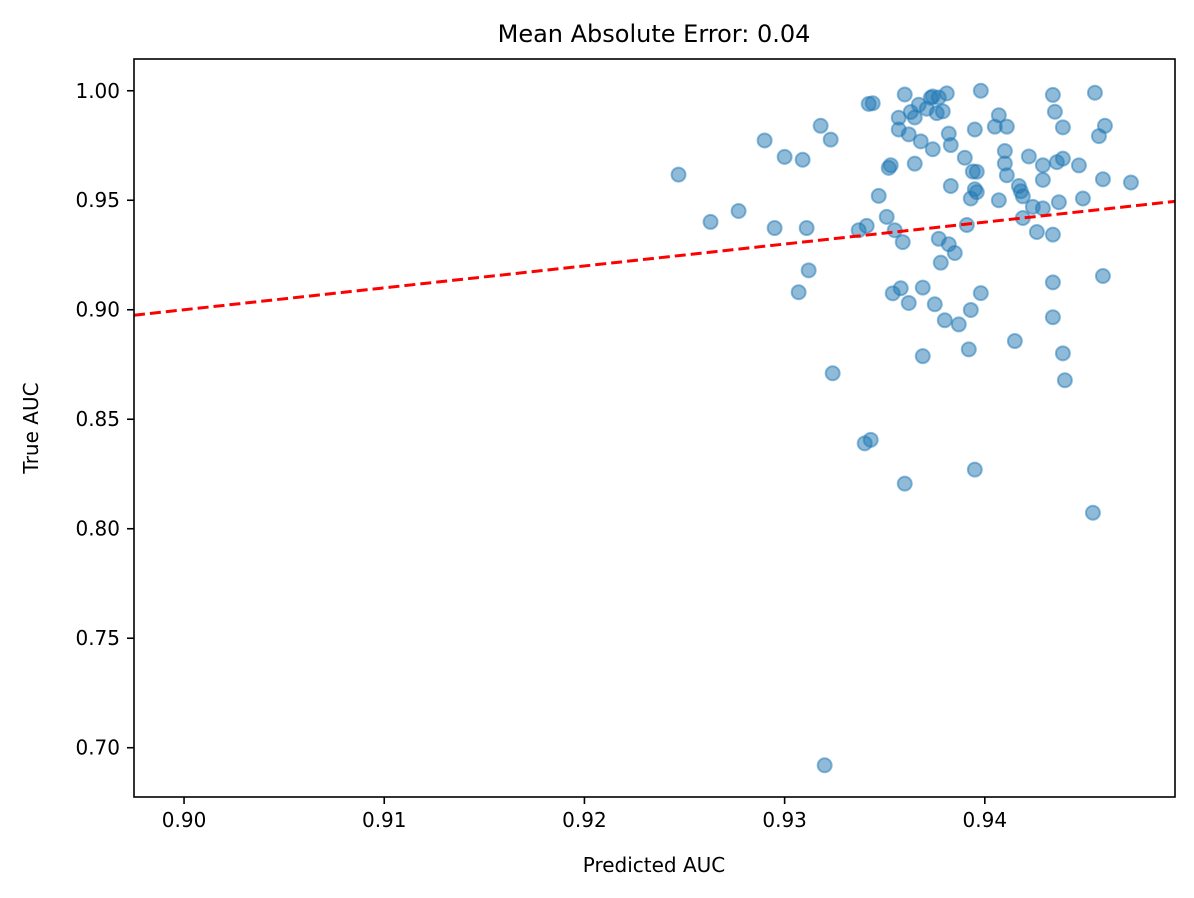 Image resolution: width=1194 pixels, height=898 pixels. What do you see at coordinates (584, 820) in the screenshot?
I see `x-tick-label: 0.92` at bounding box center [584, 820].